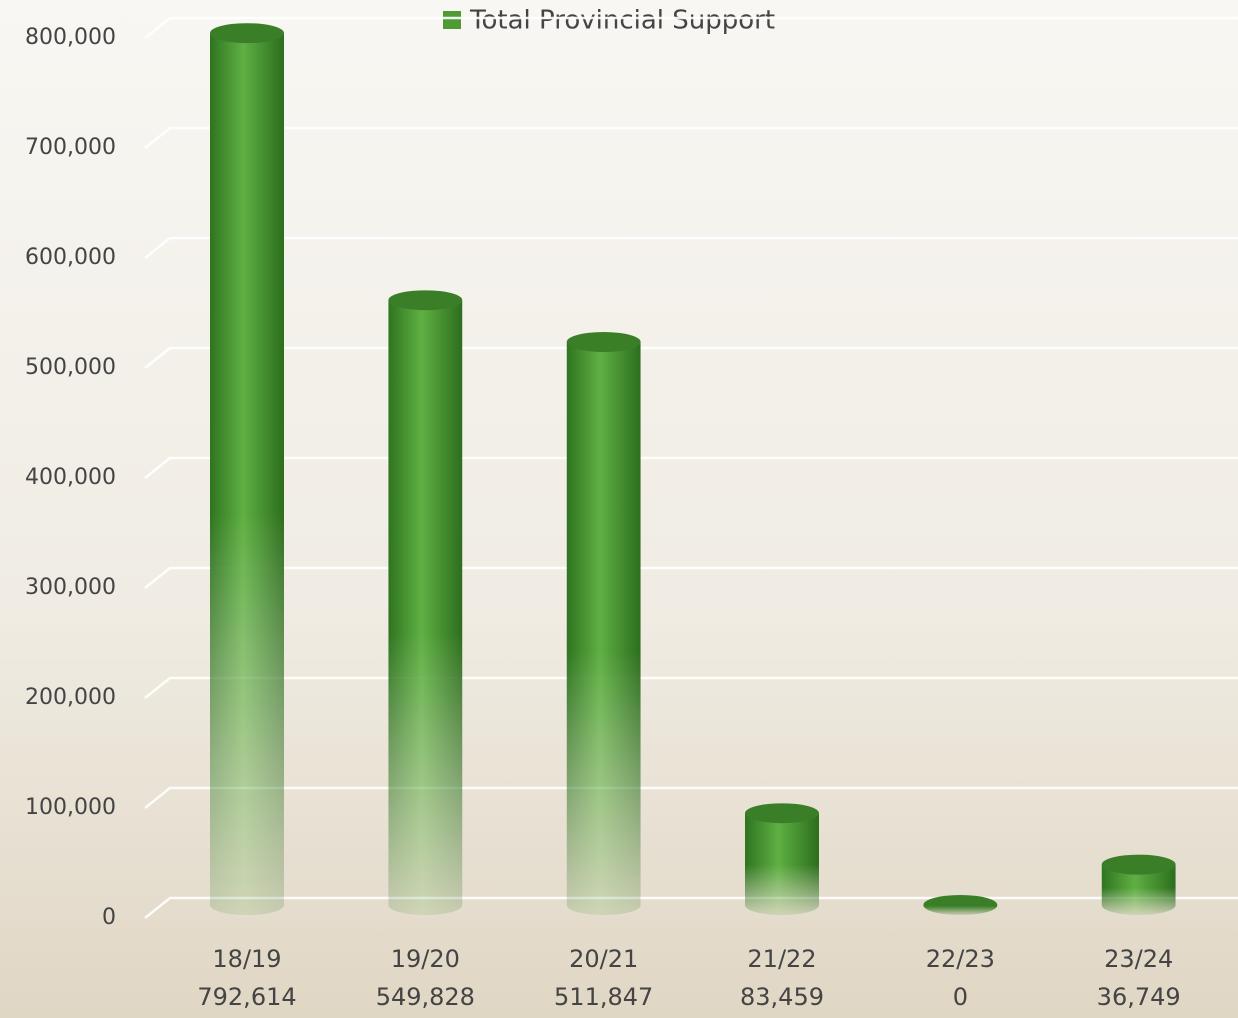 The image size is (1238, 1018). What do you see at coordinates (70, 257) in the screenshot?
I see `y-tick-label: 600,000` at bounding box center [70, 257].